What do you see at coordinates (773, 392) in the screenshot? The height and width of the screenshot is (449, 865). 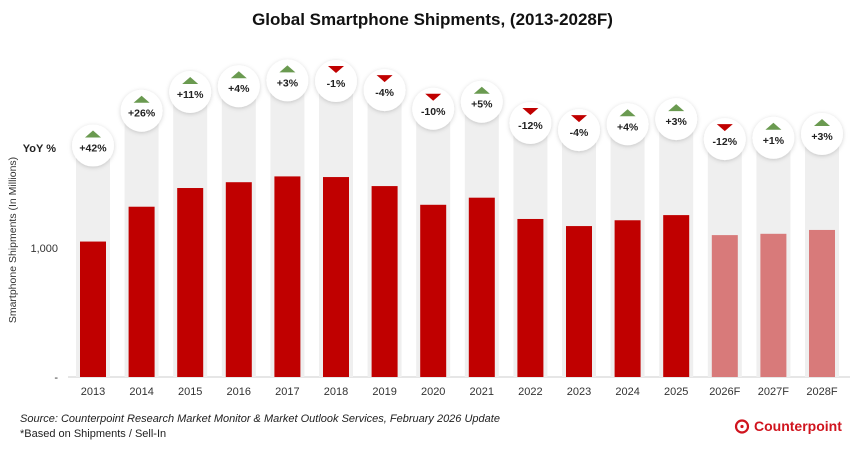 I see `x-tick-label: 2027F` at bounding box center [773, 392].